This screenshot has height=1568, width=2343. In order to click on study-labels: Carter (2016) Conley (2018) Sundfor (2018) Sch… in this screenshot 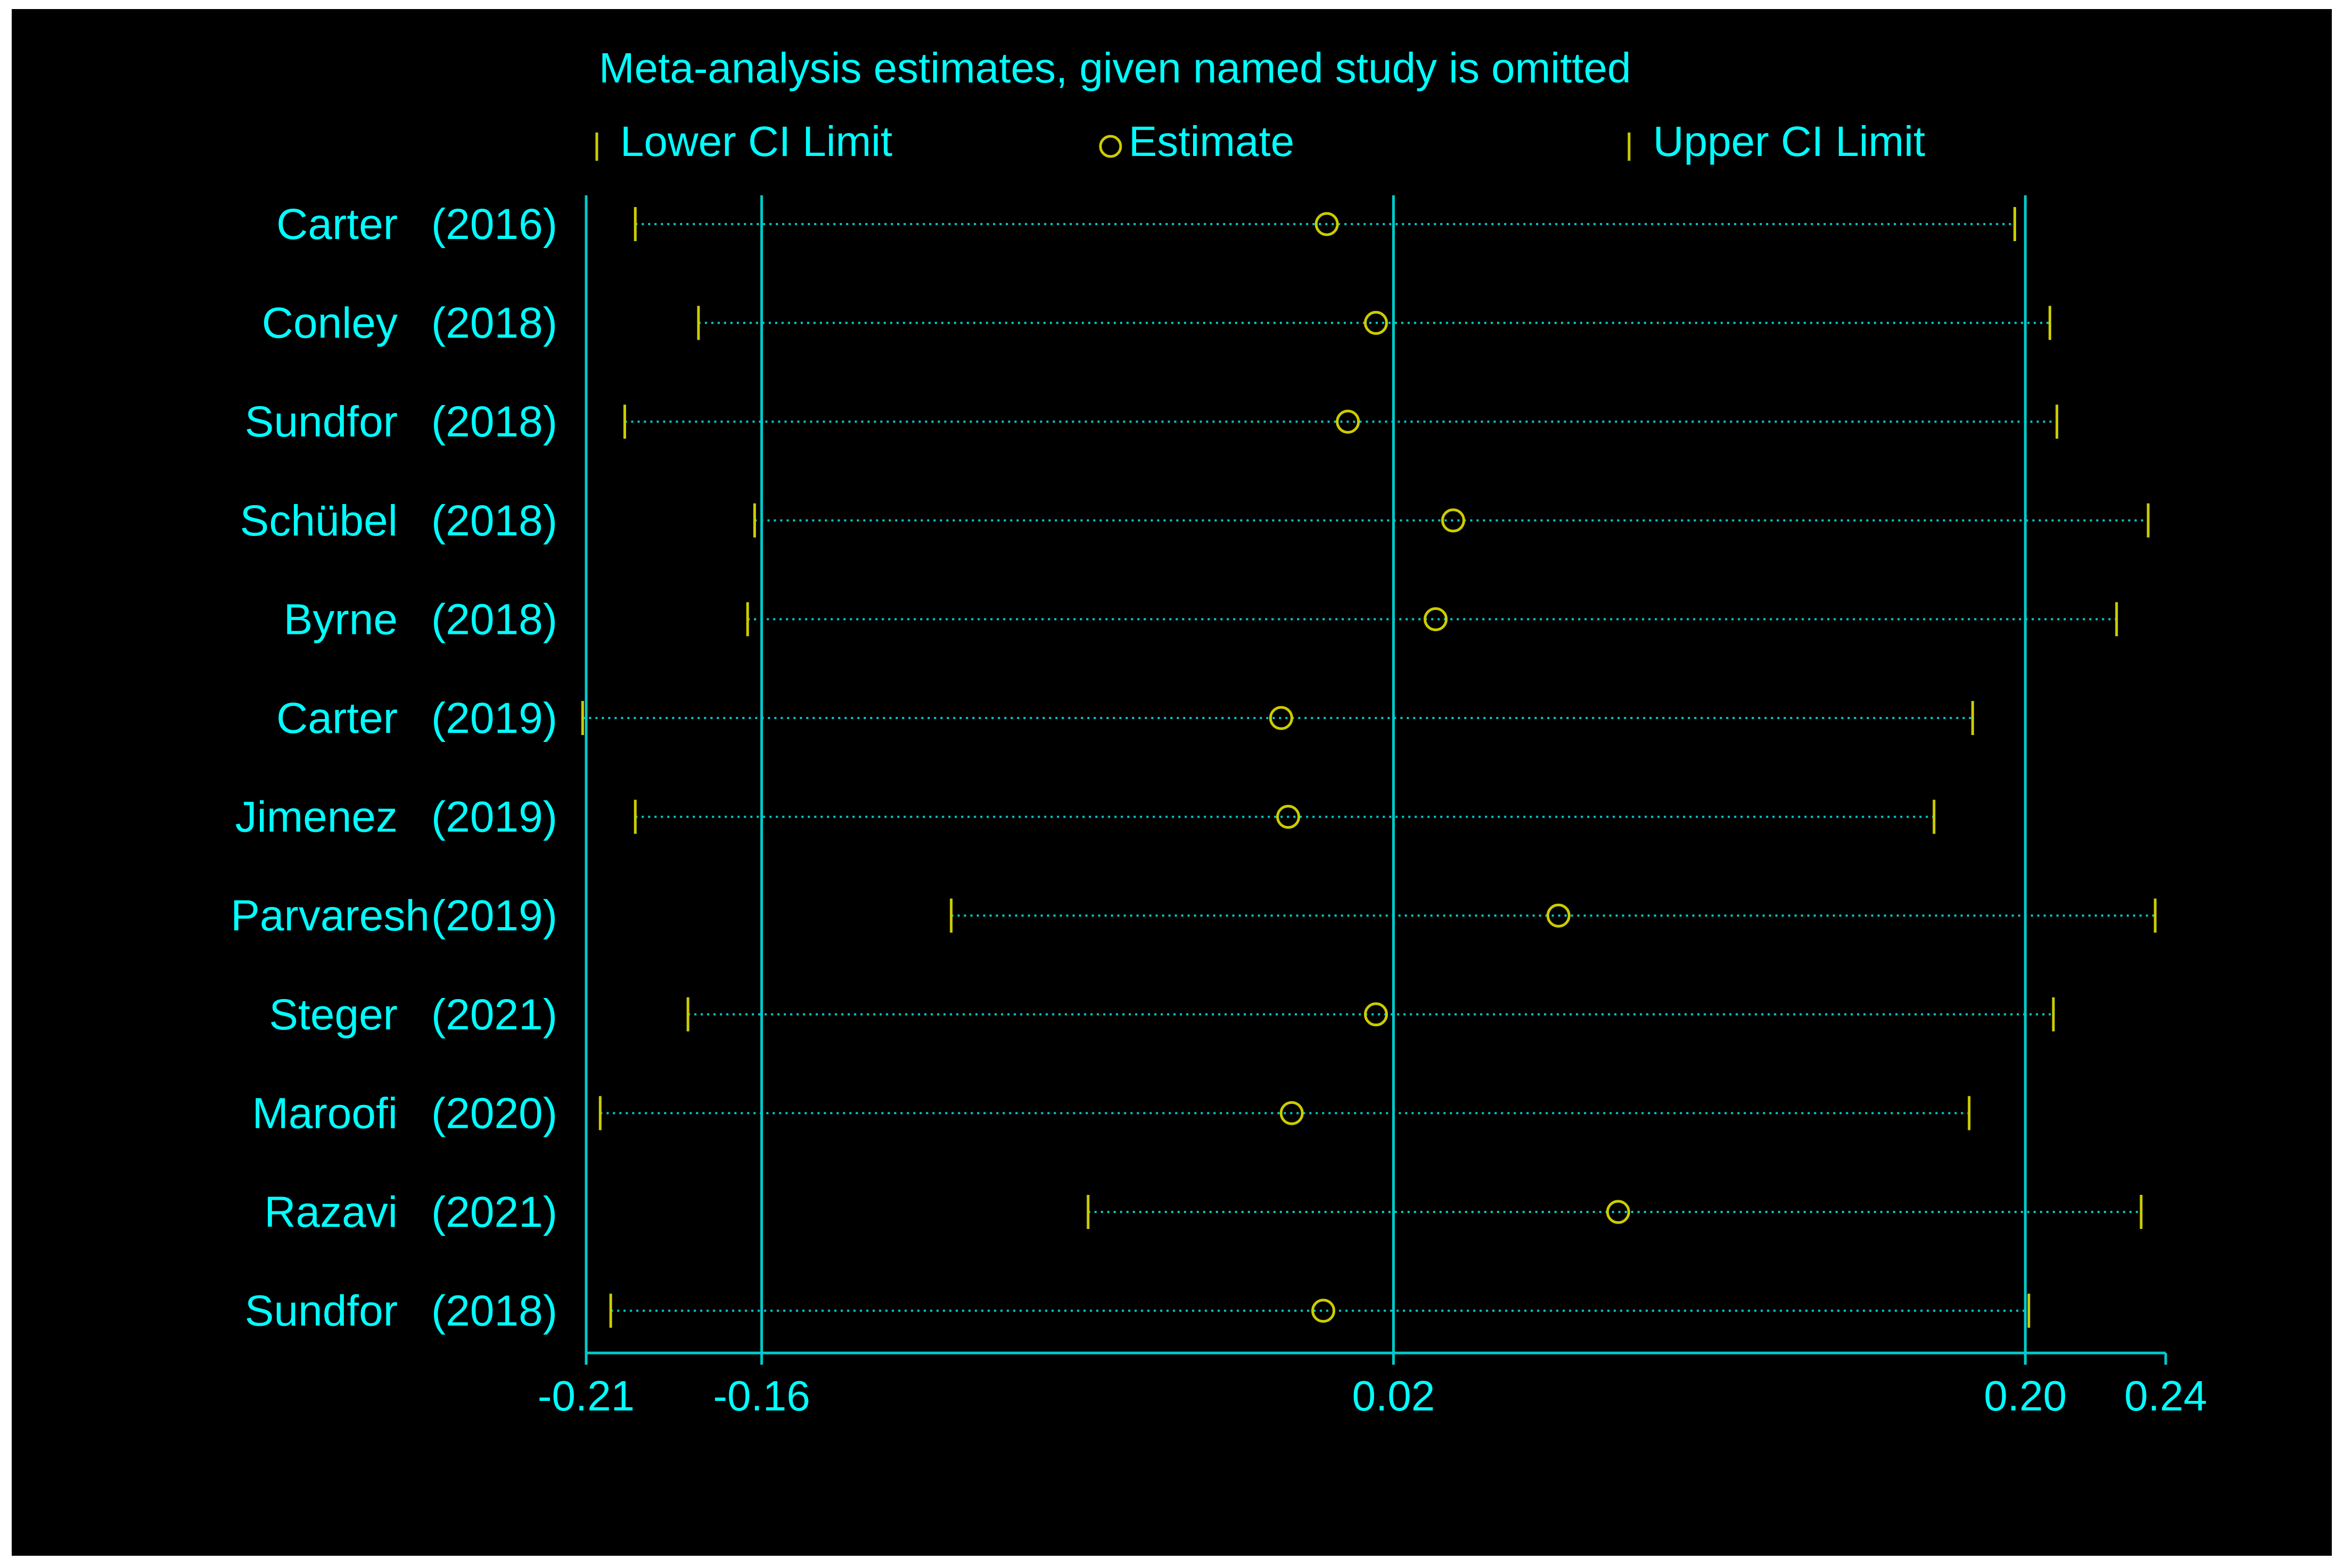, I will do `click(394, 768)`.